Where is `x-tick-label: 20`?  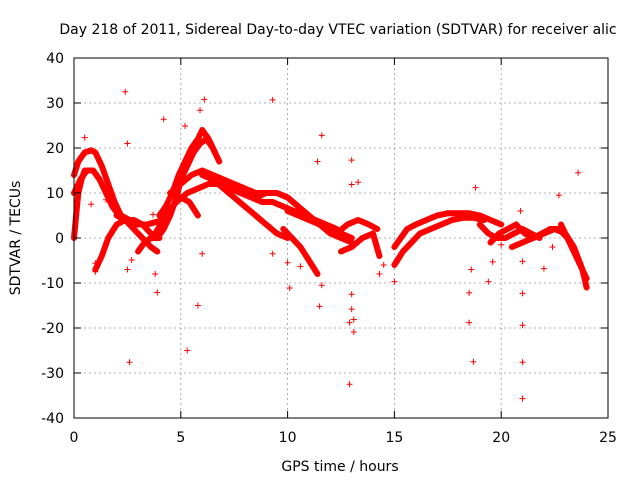 x-tick-label: 20 is located at coordinates (501, 438).